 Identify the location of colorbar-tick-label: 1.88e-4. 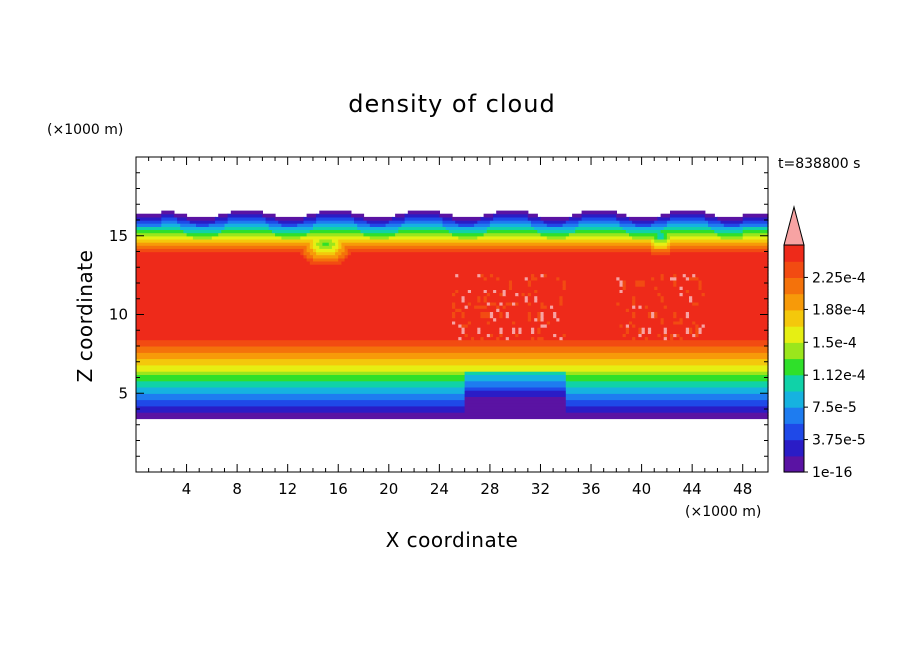
(839, 310).